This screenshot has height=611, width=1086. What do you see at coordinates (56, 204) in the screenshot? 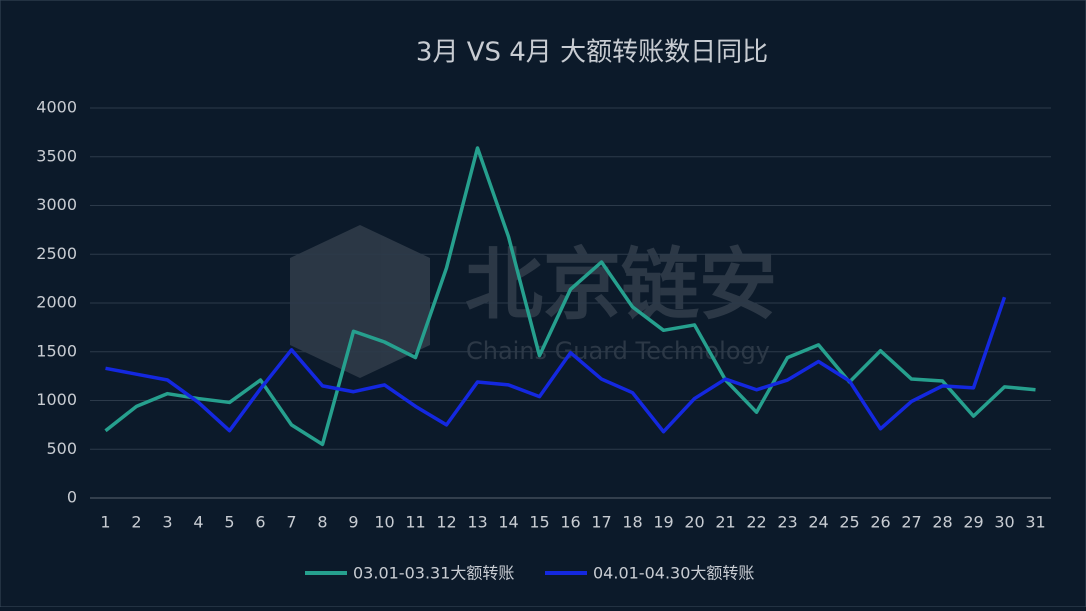
I see `y-tick-label: 3000` at bounding box center [56, 204].